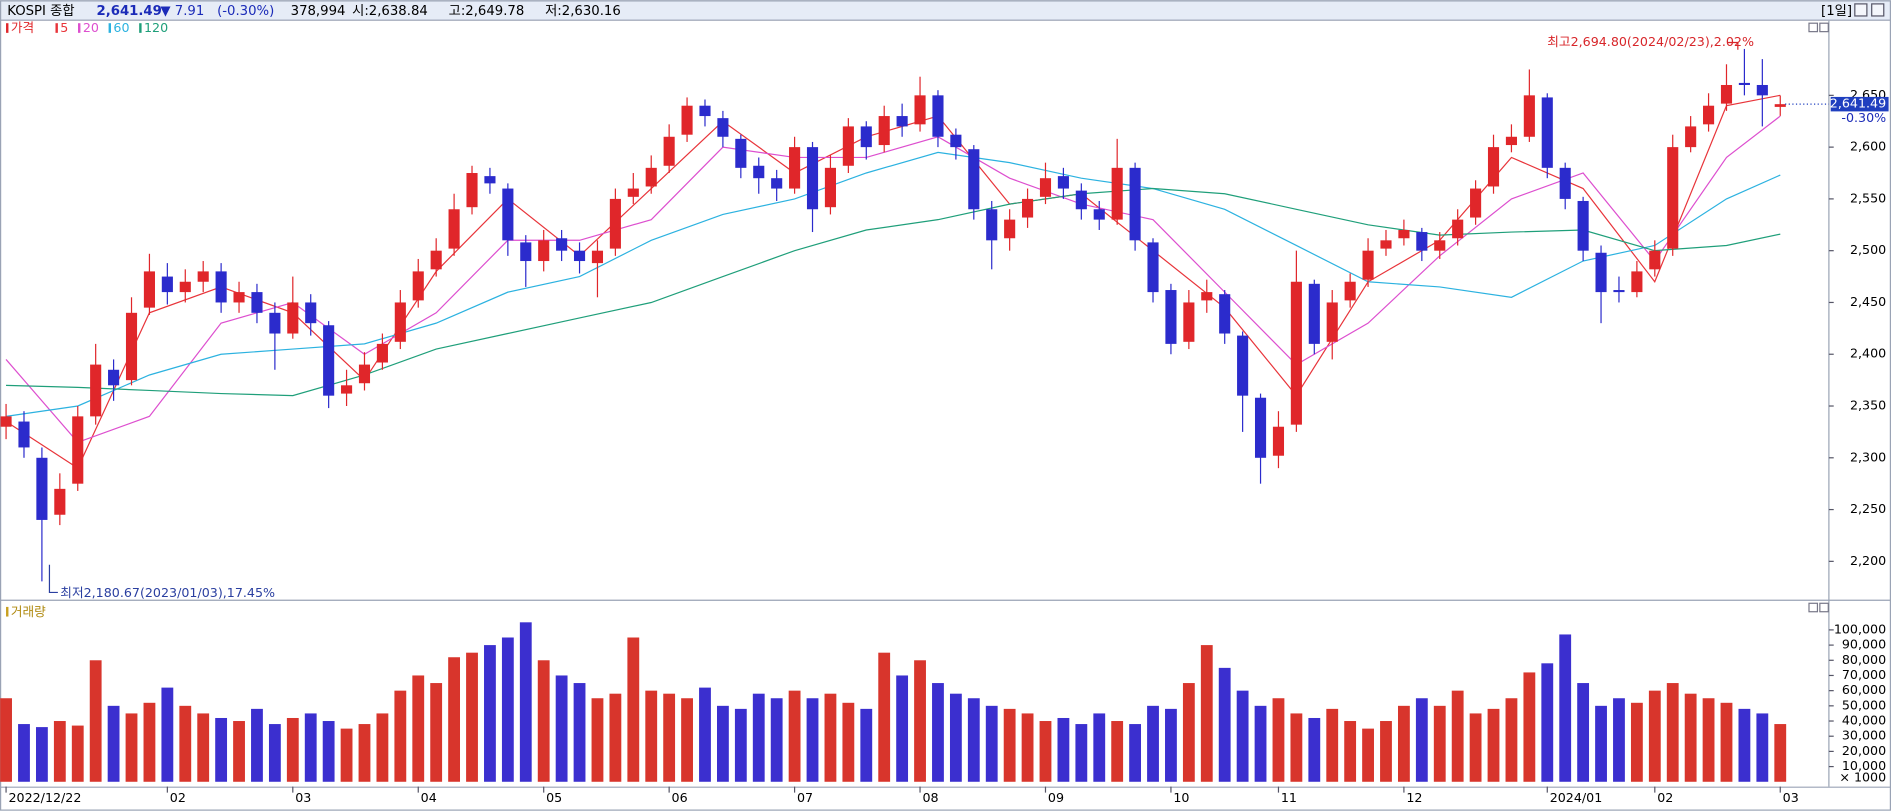 Image resolution: width=1891 pixels, height=811 pixels. What do you see at coordinates (1868, 405) in the screenshot?
I see `y-tick-label: 2,350` at bounding box center [1868, 405].